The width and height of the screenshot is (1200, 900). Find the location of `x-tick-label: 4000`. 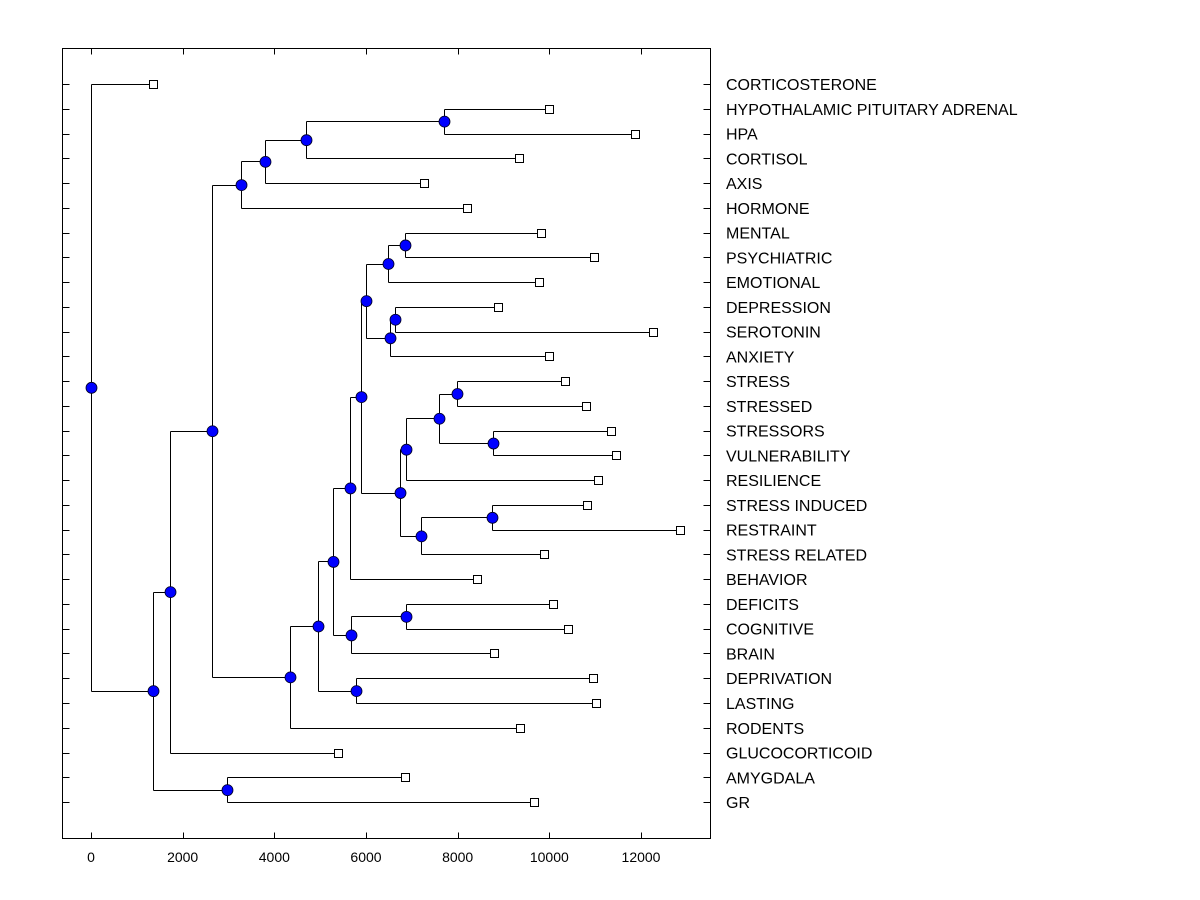

x-tick-label: 4000 is located at coordinates (274, 857).